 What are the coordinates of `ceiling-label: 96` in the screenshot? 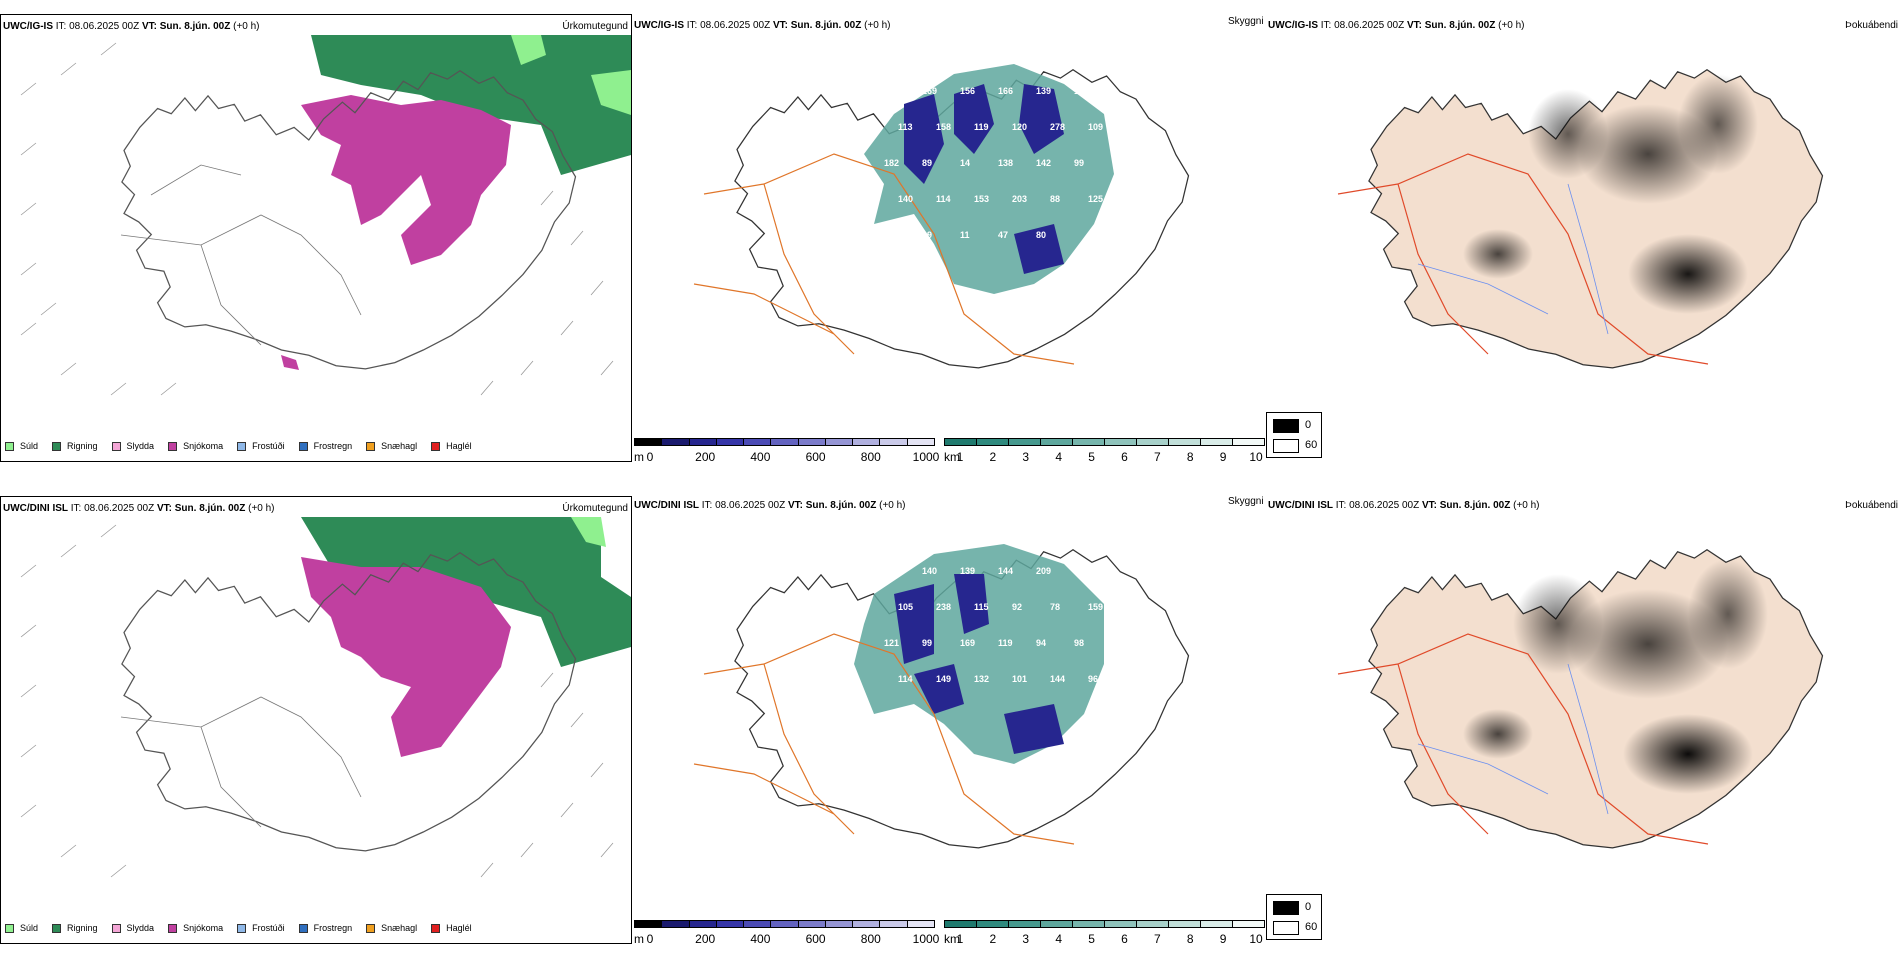 It's located at (1093, 679).